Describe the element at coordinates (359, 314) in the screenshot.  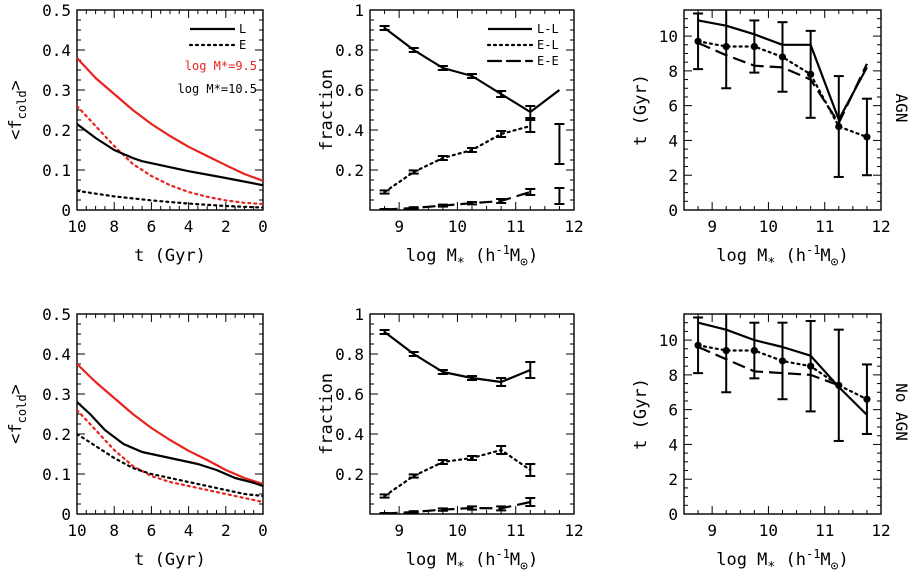
I see `y-tick-label: 1` at that location.